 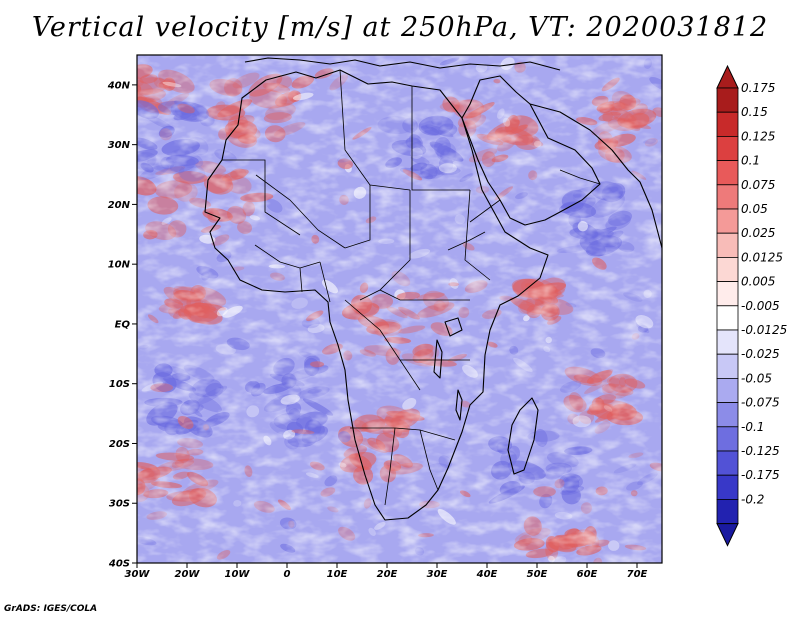 I want to click on longitude-axis: 30W 20W 10W 0 10E 20E 30E 40E 50E 60E 70E, so click(x=386, y=571).